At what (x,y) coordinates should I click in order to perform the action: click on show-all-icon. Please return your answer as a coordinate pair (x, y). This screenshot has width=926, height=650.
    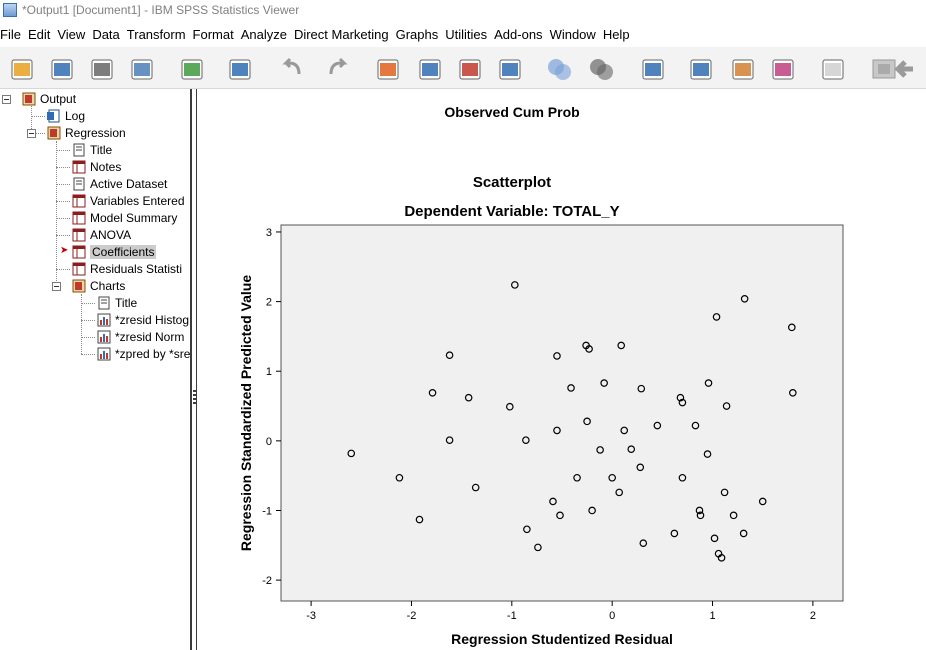
    Looking at the image, I should click on (743, 69).